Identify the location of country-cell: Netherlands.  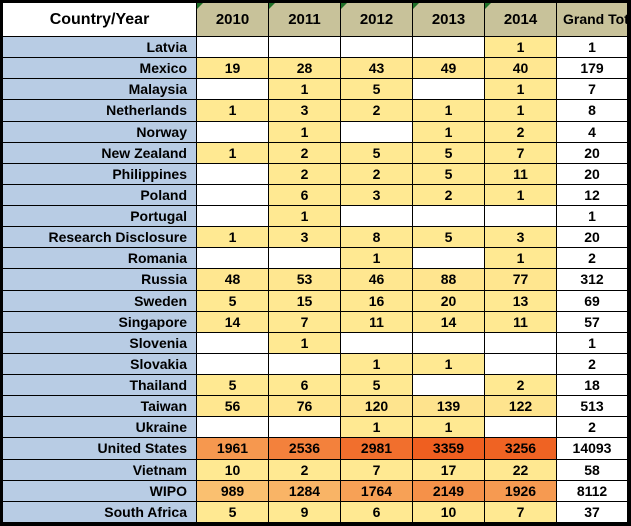
(99, 110).